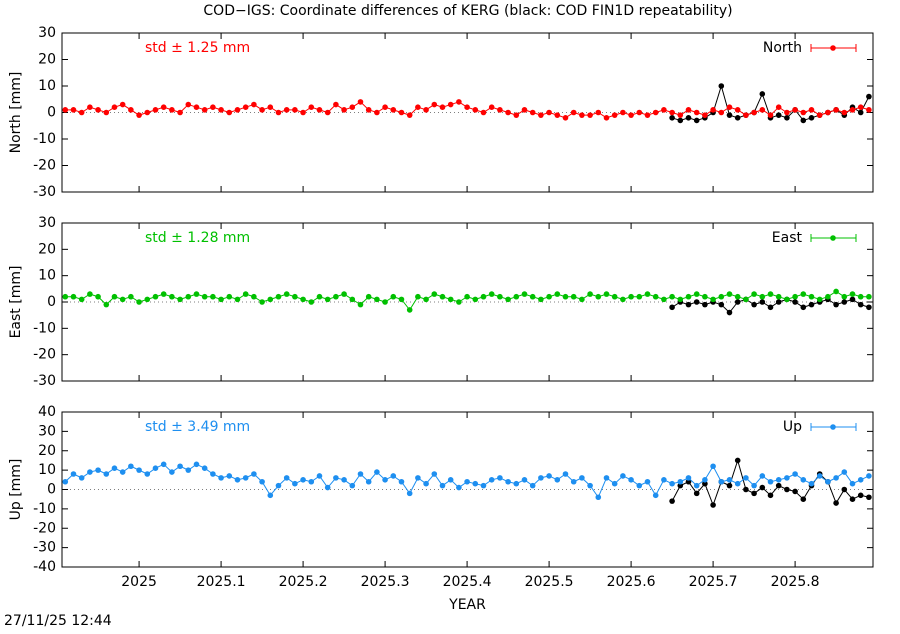 This screenshot has width=900, height=634. What do you see at coordinates (47, 86) in the screenshot?
I see `y-tick-label: 10` at bounding box center [47, 86].